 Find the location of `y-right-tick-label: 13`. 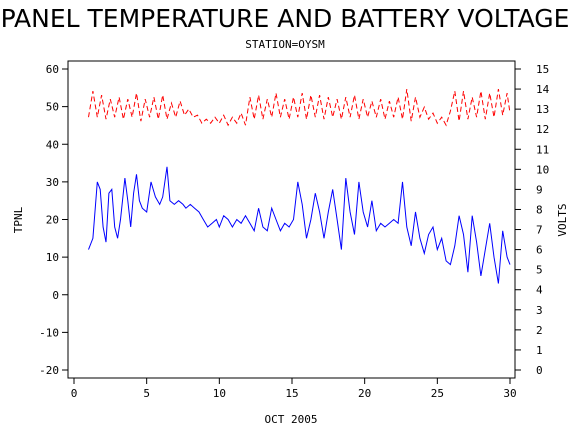

y-right-tick-label: 13 is located at coordinates (542, 109).